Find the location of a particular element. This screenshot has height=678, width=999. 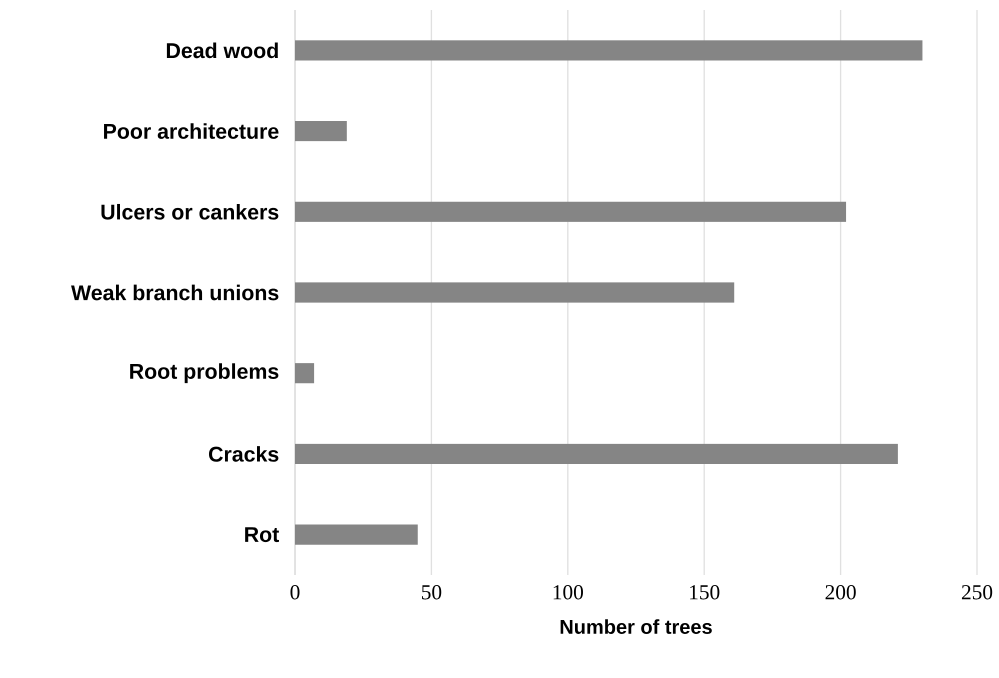

y-tick-label: Poor architecture is located at coordinates (191, 131).